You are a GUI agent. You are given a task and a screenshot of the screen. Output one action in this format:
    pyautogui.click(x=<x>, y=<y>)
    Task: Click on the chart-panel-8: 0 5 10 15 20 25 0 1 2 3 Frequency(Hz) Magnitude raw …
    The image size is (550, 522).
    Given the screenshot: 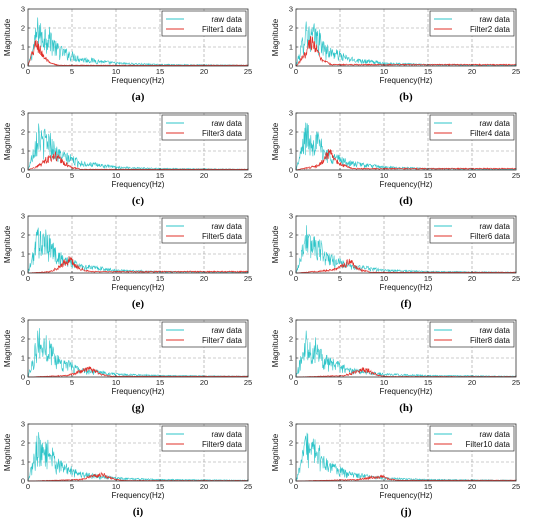 What is the action you would take?
    pyautogui.click(x=395, y=365)
    